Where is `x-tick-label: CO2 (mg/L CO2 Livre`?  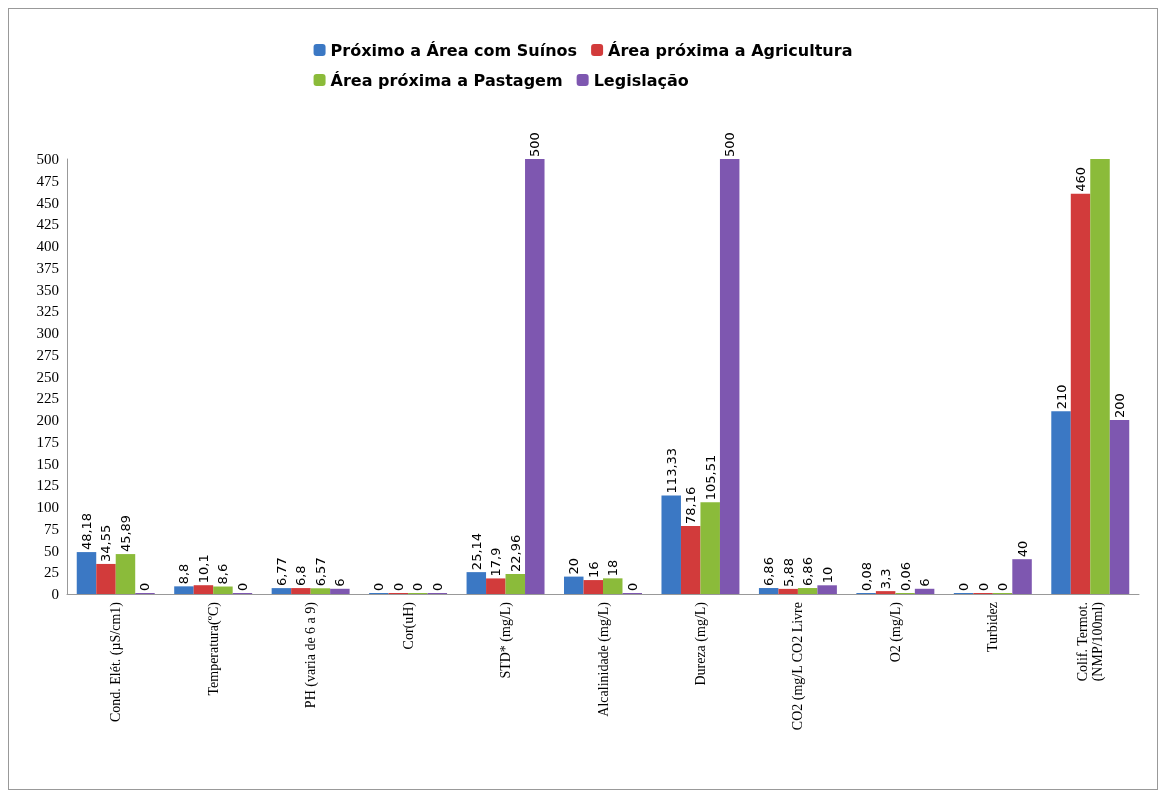 x-tick-label: CO2 (mg/L CO2 Livre is located at coordinates (798, 666).